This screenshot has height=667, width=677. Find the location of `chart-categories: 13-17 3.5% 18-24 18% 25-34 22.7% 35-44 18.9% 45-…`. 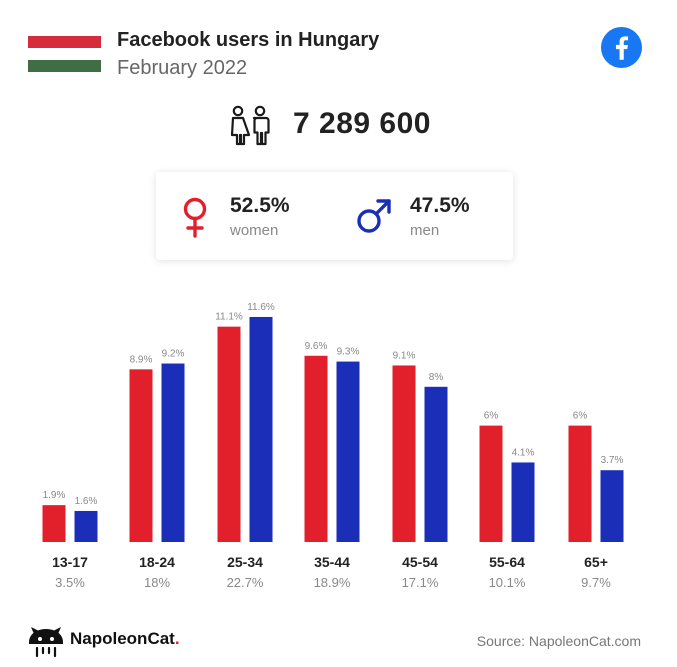

chart-categories: 13-17 3.5% 18-24 18% 25-34 22.7% 35-44 18.9% 45-… is located at coordinates (331, 572).